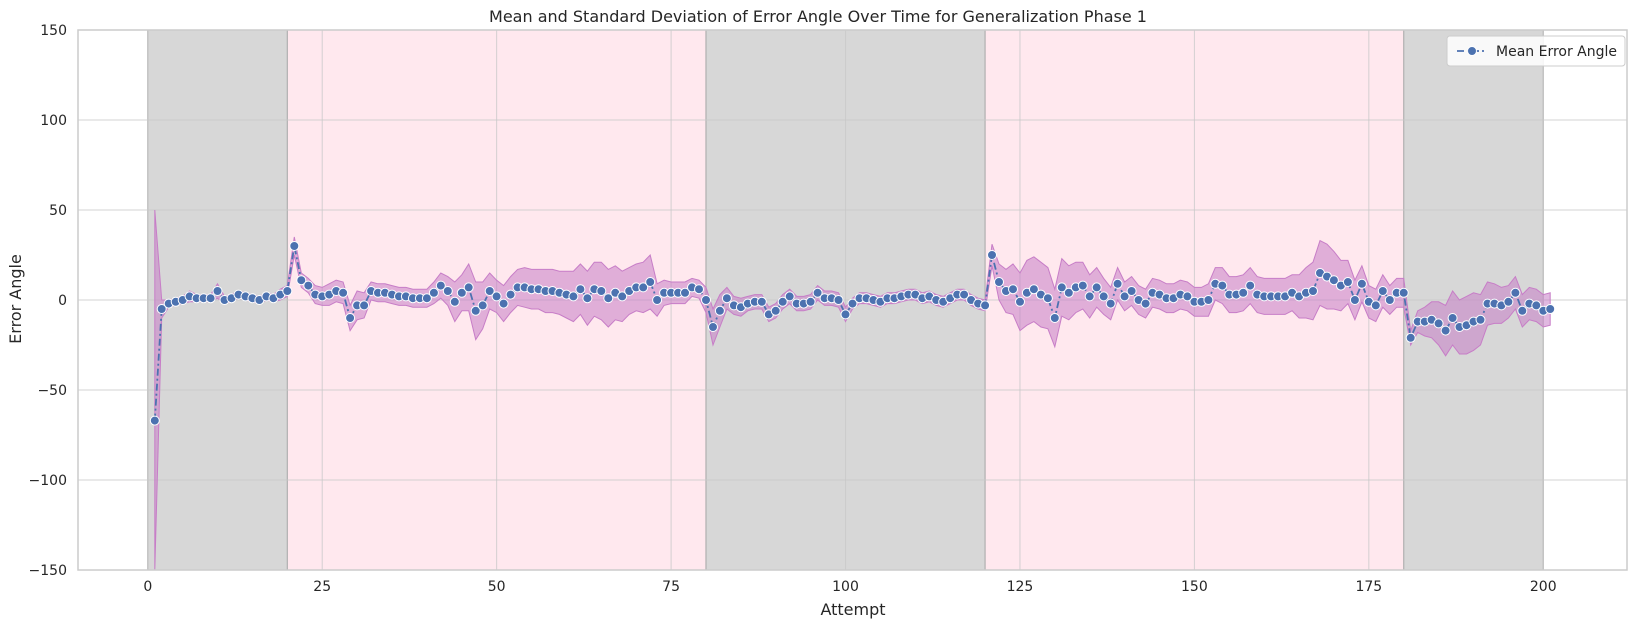 The image size is (1638, 631). I want to click on x-tick-label-7: 175, so click(1368, 587).